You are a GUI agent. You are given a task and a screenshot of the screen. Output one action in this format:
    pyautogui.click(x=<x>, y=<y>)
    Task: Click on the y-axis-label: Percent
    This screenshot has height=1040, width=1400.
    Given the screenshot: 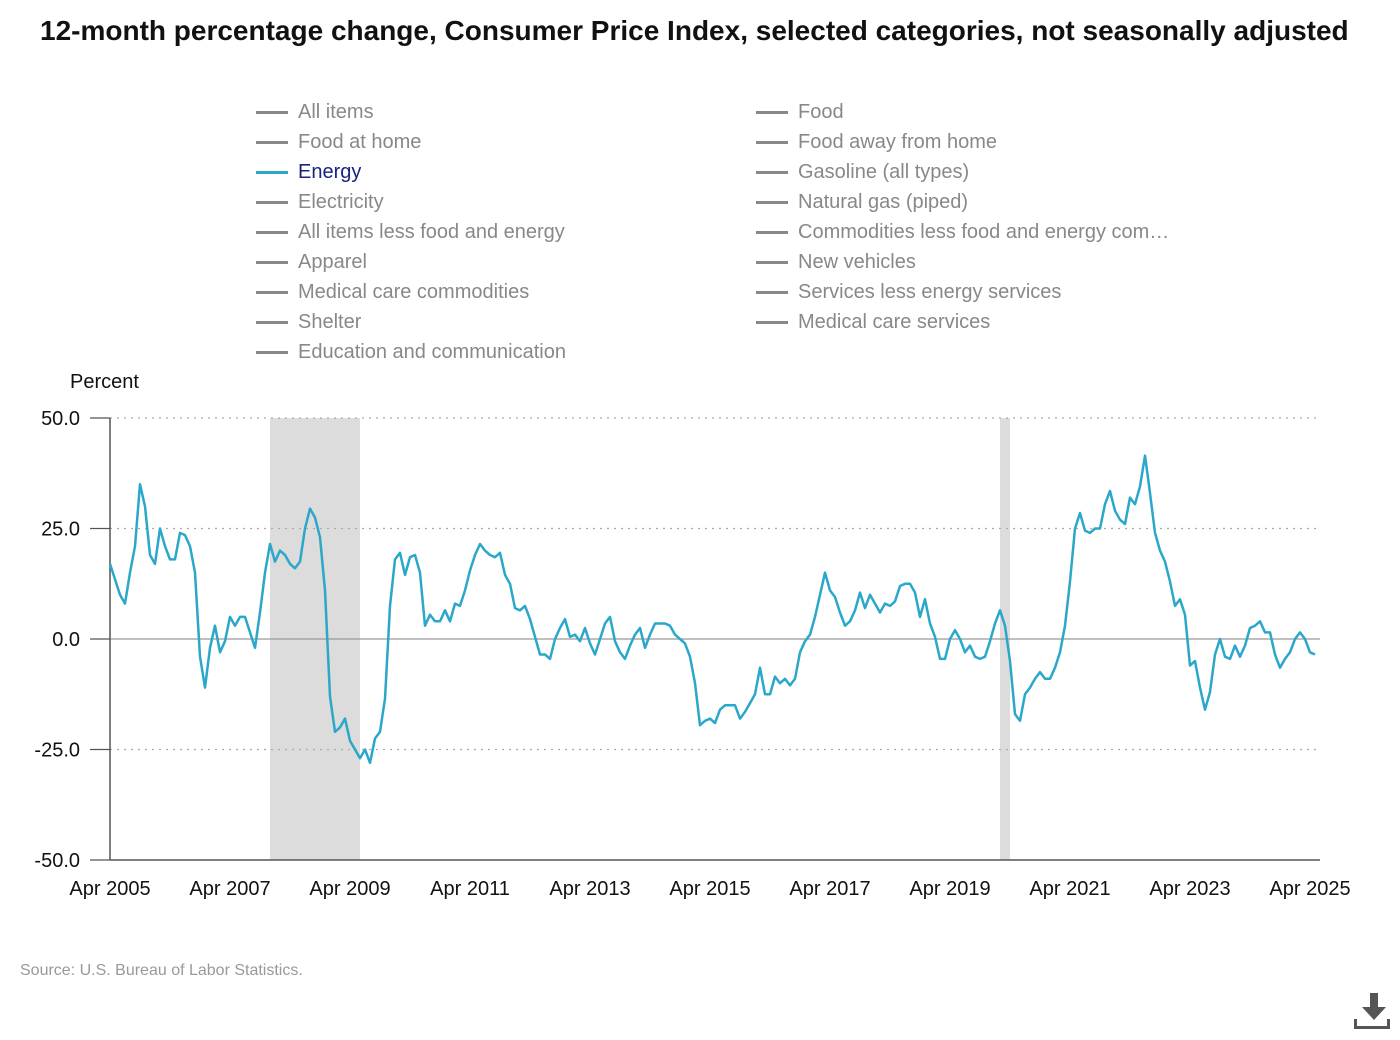 What is the action you would take?
    pyautogui.click(x=104, y=382)
    